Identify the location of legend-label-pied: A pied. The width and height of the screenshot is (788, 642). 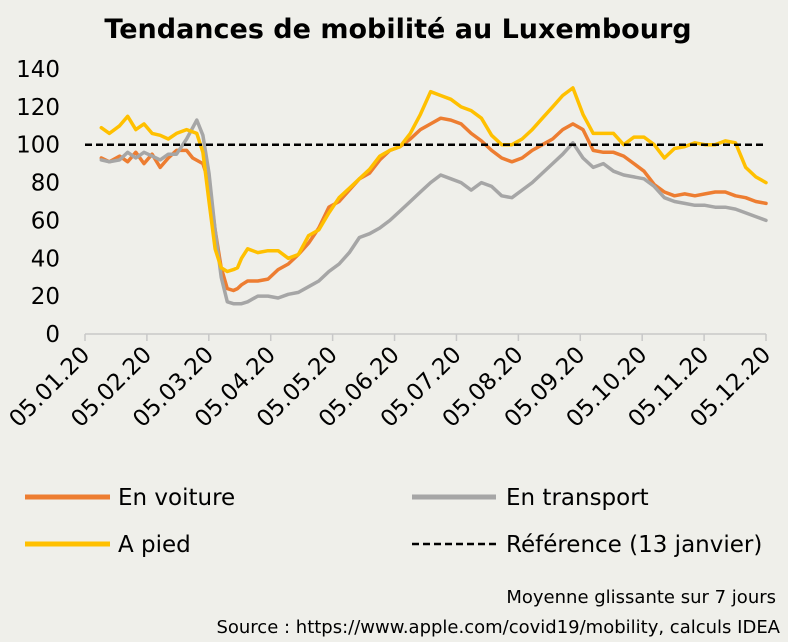
(154, 545).